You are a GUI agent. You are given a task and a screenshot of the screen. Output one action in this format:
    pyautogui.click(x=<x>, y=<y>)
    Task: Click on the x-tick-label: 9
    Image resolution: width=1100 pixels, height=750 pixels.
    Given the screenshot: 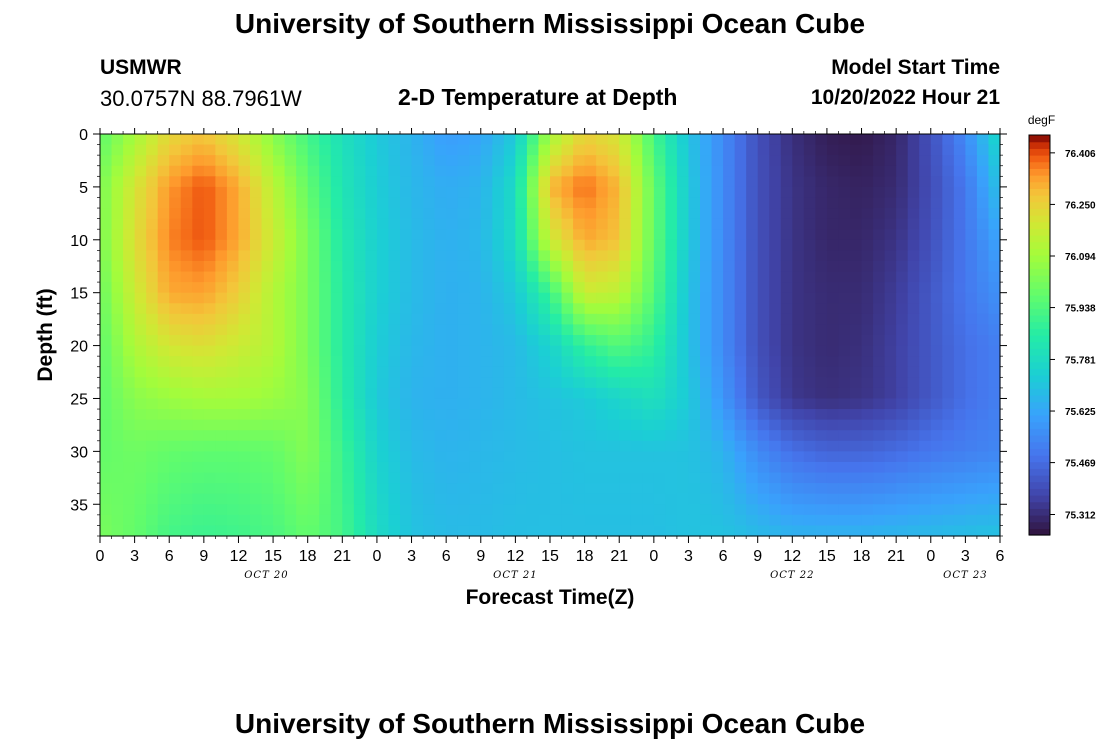 What is the action you would take?
    pyautogui.click(x=757, y=556)
    